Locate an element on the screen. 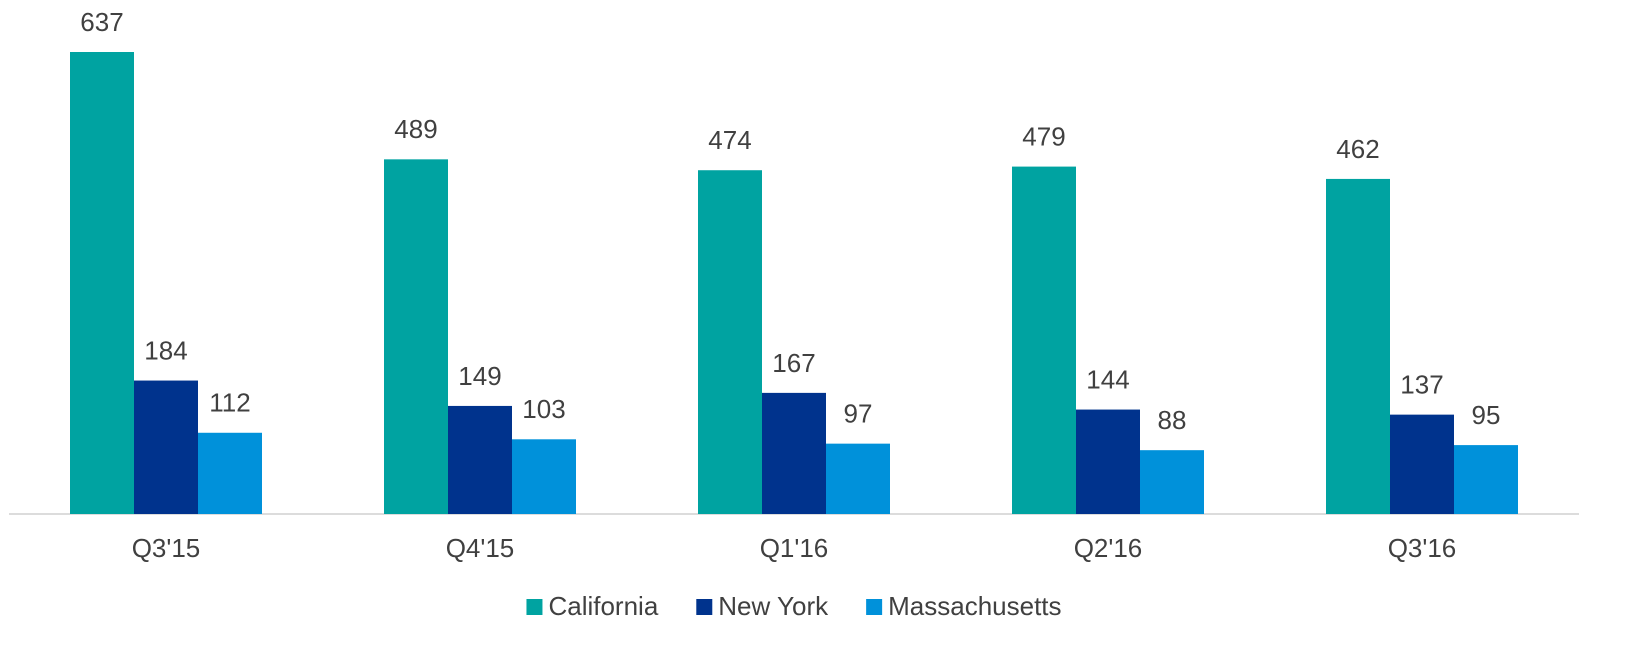 This screenshot has height=650, width=1642. data-label: 88 is located at coordinates (1172, 420).